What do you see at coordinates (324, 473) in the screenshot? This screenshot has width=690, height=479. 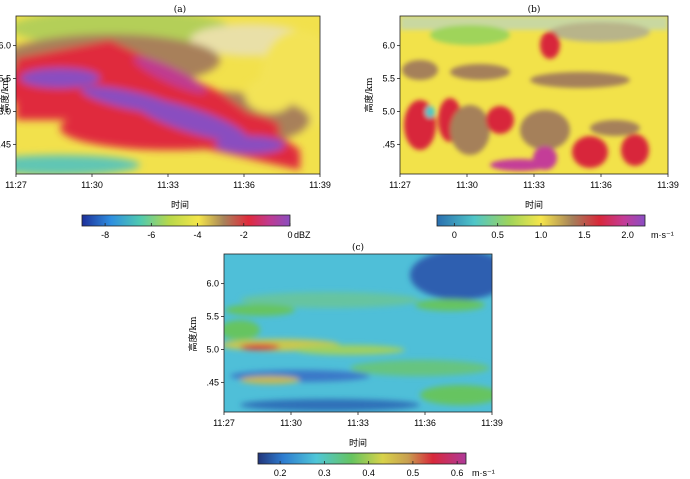 I see `colorbar-tick-label: 0.3` at bounding box center [324, 473].